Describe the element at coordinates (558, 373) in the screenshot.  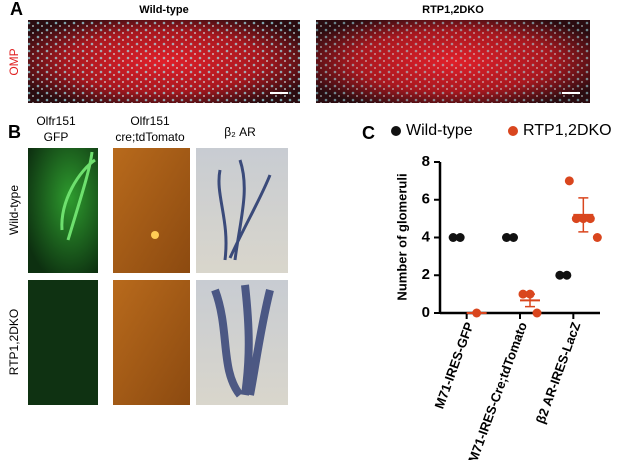
I see `x-tick-label: β2 AR-IRES-LacZ` at that location.